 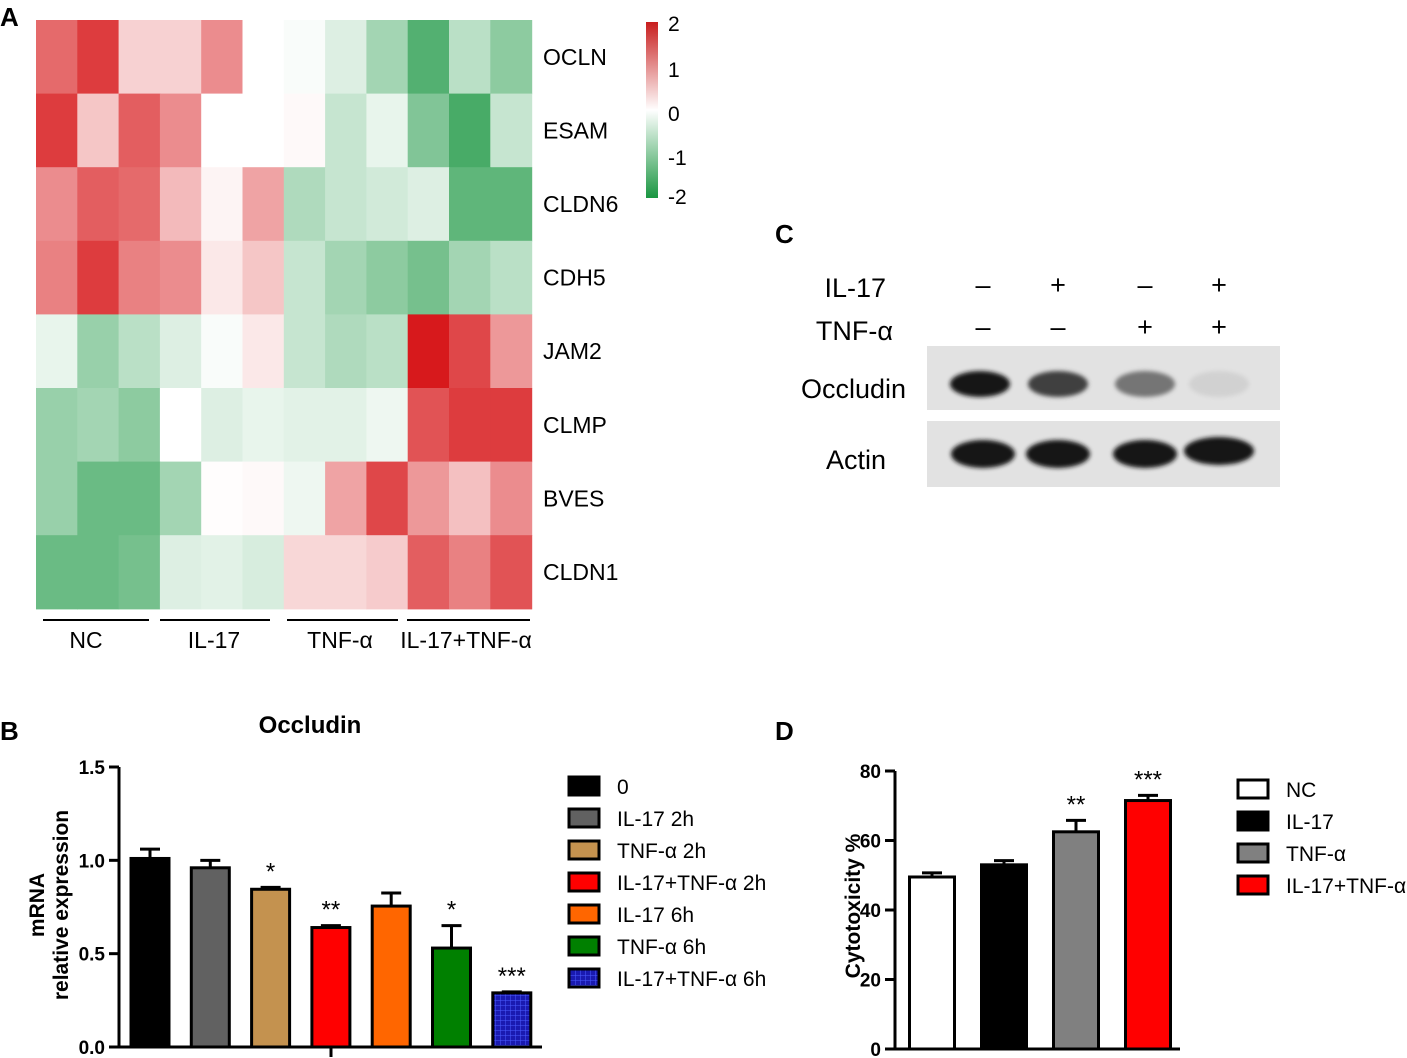 I want to click on legend-label: IL-17+TNF-α 2h, so click(x=691, y=883).